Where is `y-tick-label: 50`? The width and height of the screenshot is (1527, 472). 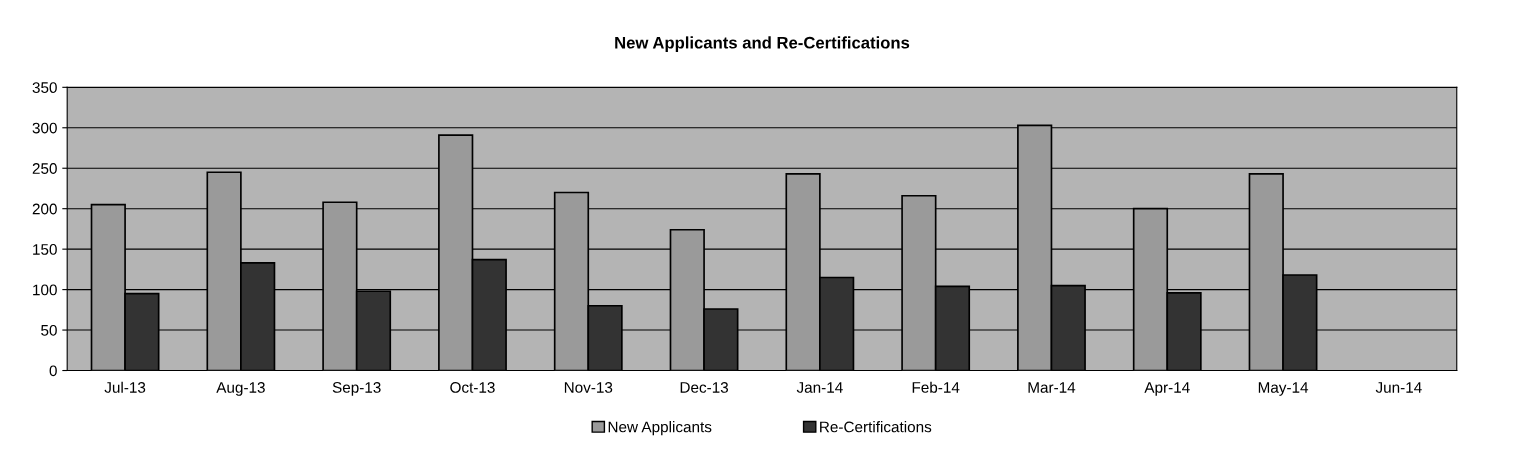
y-tick-label: 50 is located at coordinates (49, 330).